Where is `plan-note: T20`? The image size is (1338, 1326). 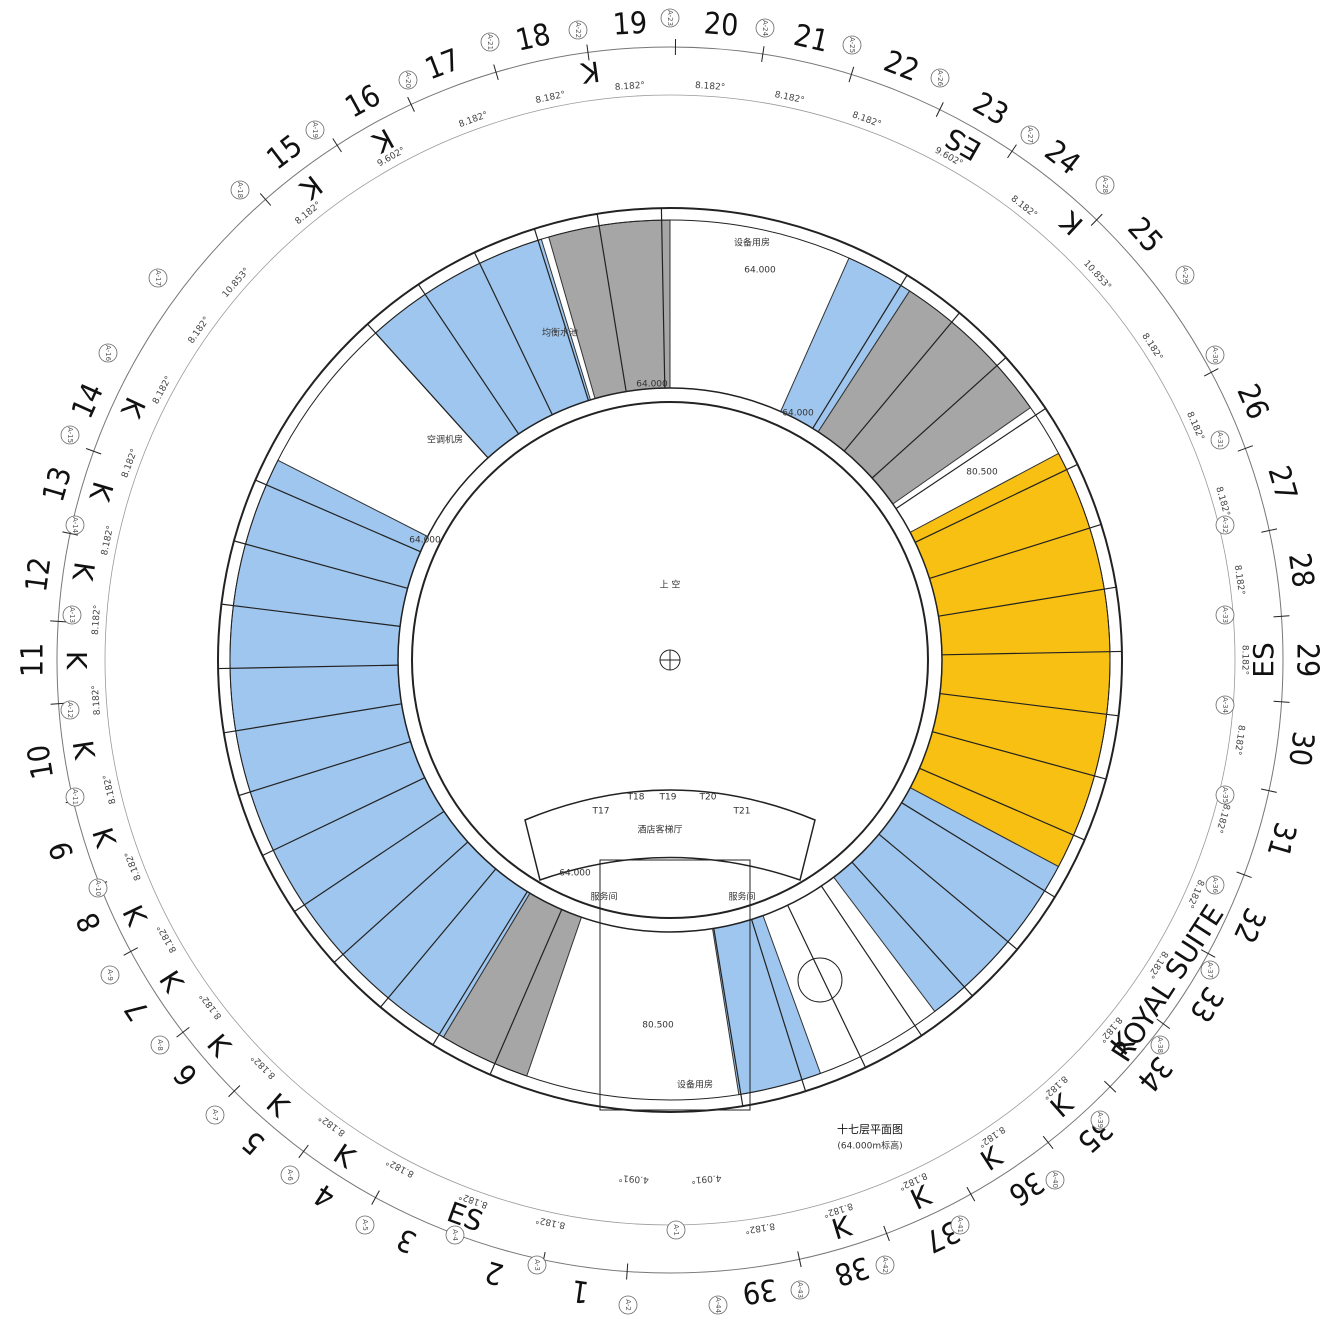 plan-note: T20 is located at coordinates (708, 798).